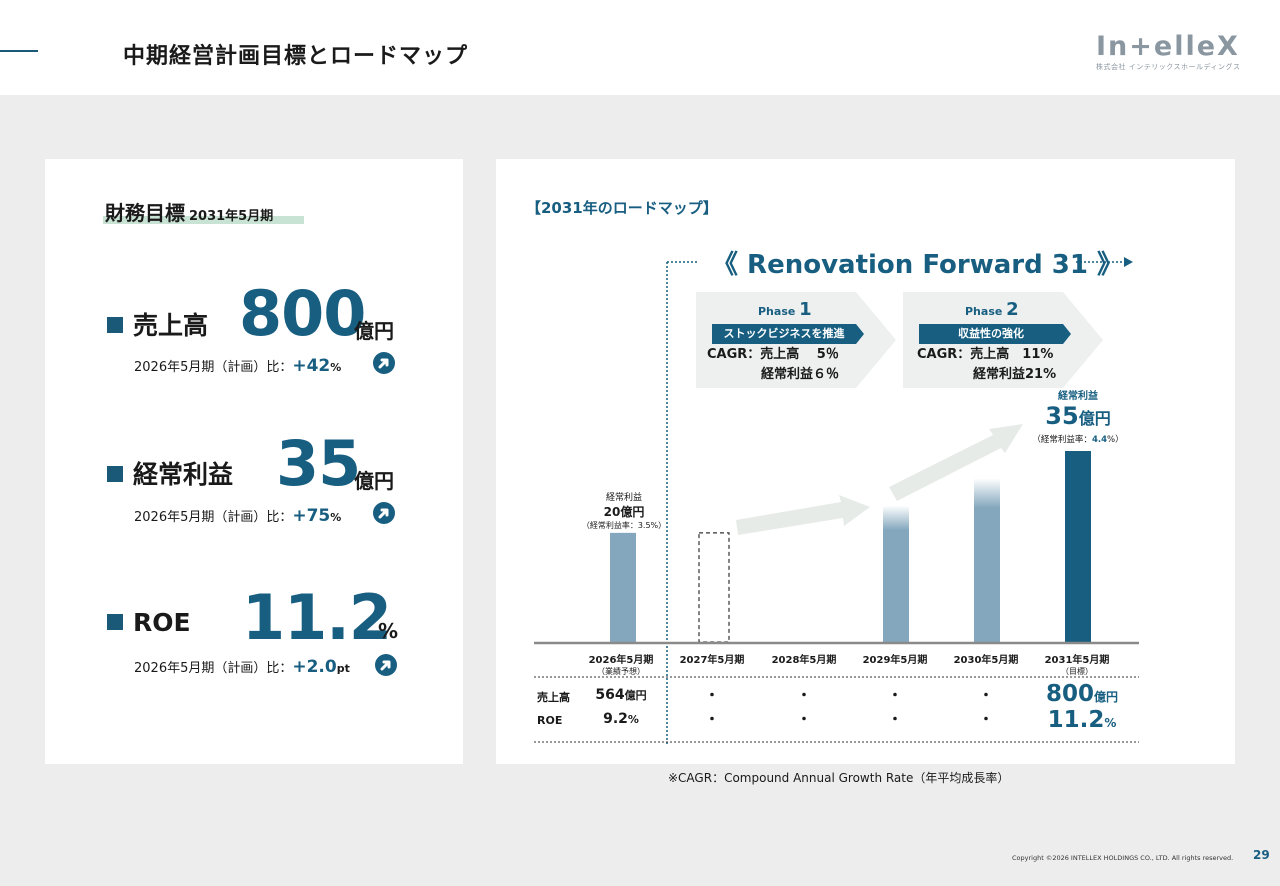  I want to click on bar2026-annotation: 経常利益 20億円 （経常利益率：3.5%）, so click(624, 510).